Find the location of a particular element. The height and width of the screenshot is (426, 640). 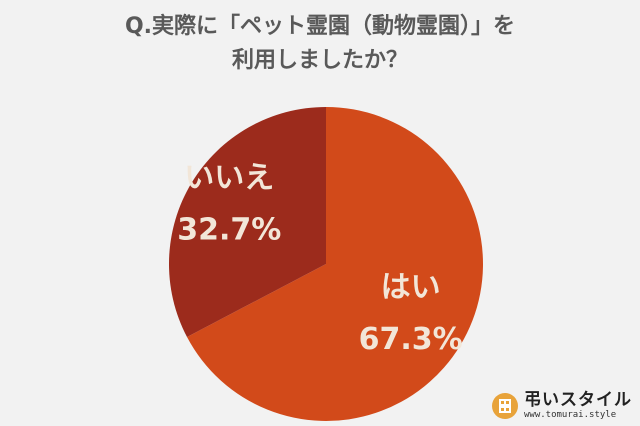

logo-main-text: 弔いスタイル is located at coordinates (578, 400).